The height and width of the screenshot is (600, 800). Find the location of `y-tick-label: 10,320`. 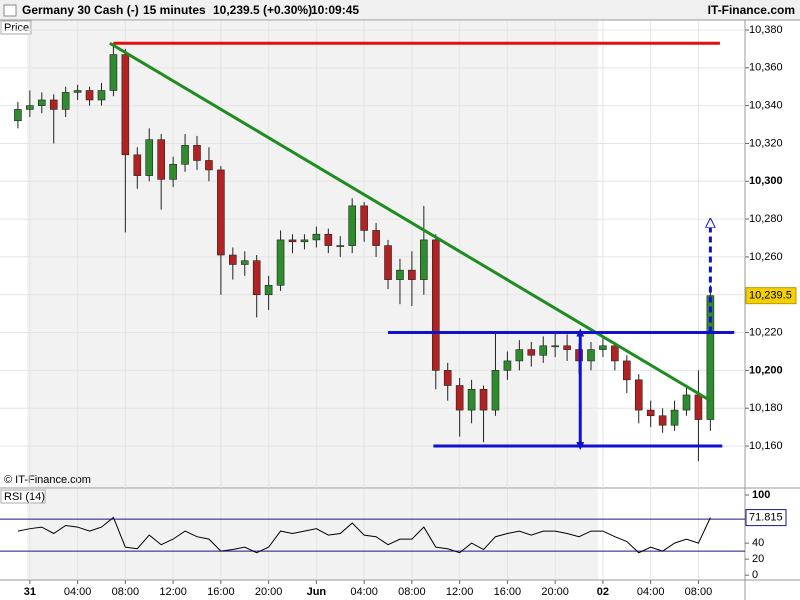

y-tick-label: 10,320 is located at coordinates (766, 143).